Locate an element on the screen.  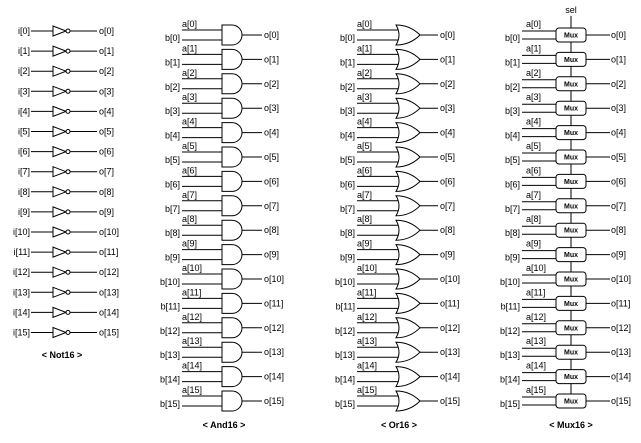
or-row: a[5]b[5] o[5] is located at coordinates (397, 154).